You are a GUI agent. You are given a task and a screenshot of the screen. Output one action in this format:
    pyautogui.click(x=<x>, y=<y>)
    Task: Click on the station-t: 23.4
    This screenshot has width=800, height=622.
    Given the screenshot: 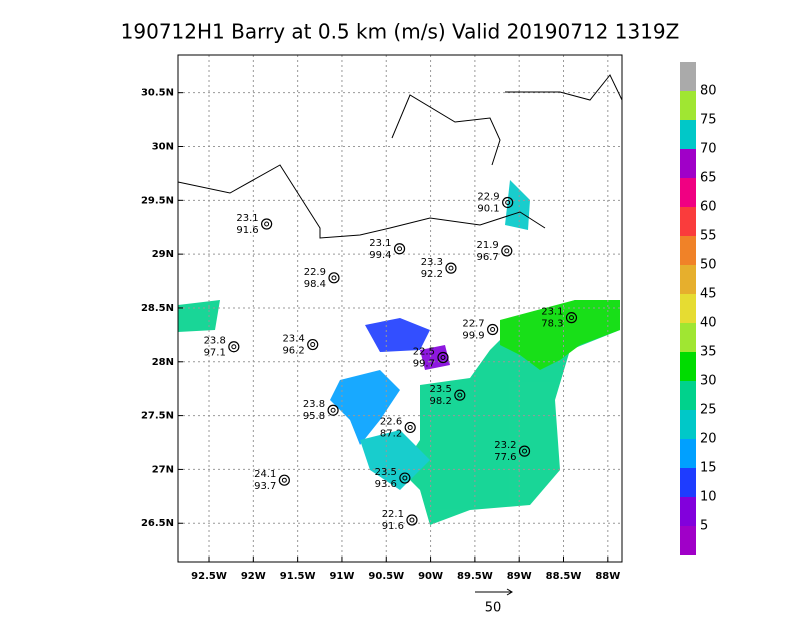 What is the action you would take?
    pyautogui.click(x=293, y=339)
    